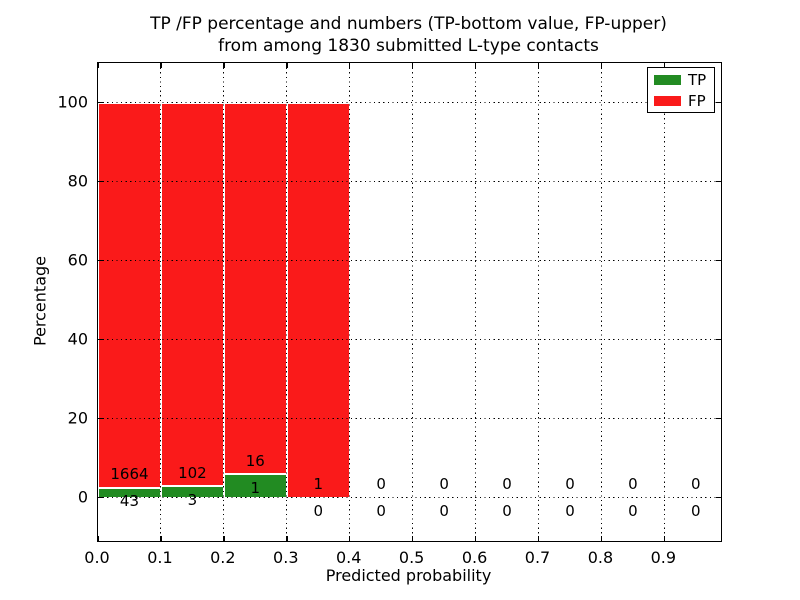  I want to click on fp-count-label: 102, so click(192, 472).